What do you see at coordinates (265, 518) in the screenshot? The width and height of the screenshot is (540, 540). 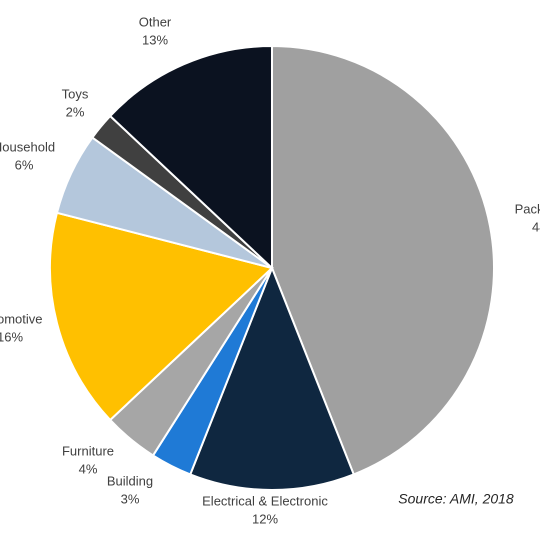 I see `slice-value-label: 12%` at bounding box center [265, 518].